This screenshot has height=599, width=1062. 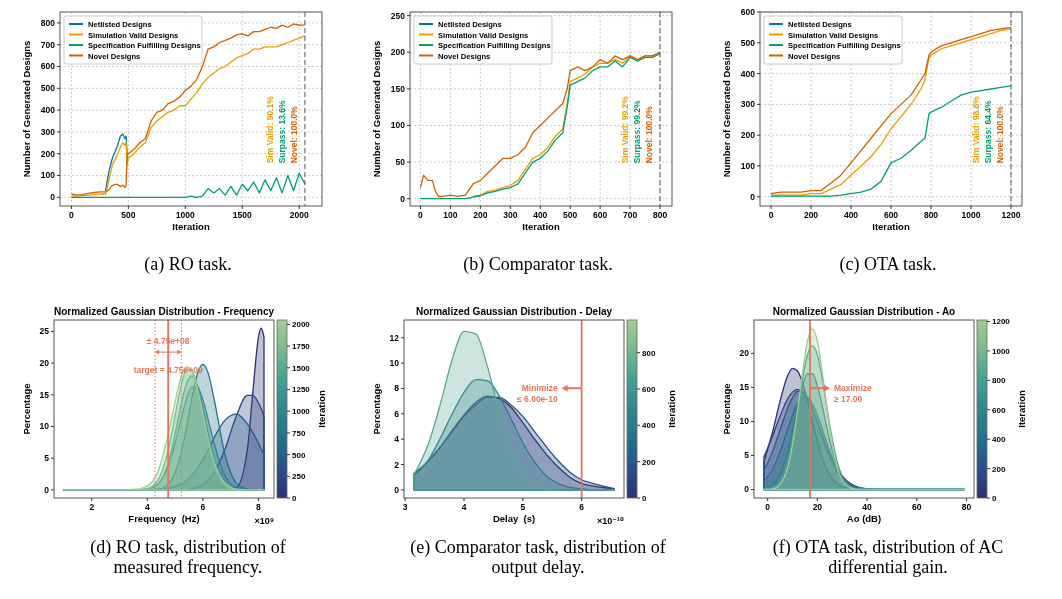 I want to click on text: (f) OTA task, distribution of AC differential gain., so click(x=888, y=557).